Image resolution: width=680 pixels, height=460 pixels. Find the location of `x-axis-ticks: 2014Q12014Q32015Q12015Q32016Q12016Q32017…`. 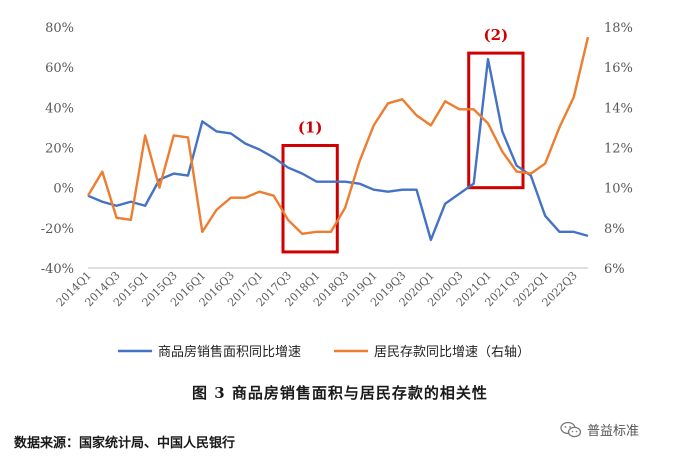

x-axis-ticks: 2014Q12014Q32015Q12015Q32016Q12016Q32017… is located at coordinates (317, 289).